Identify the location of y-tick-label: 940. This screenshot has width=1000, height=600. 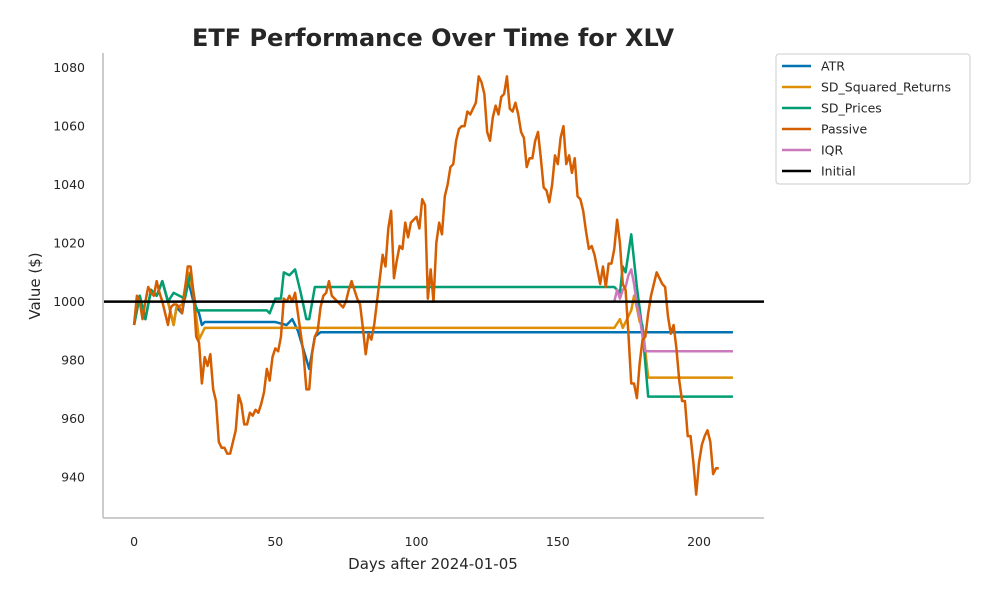
(73, 477).